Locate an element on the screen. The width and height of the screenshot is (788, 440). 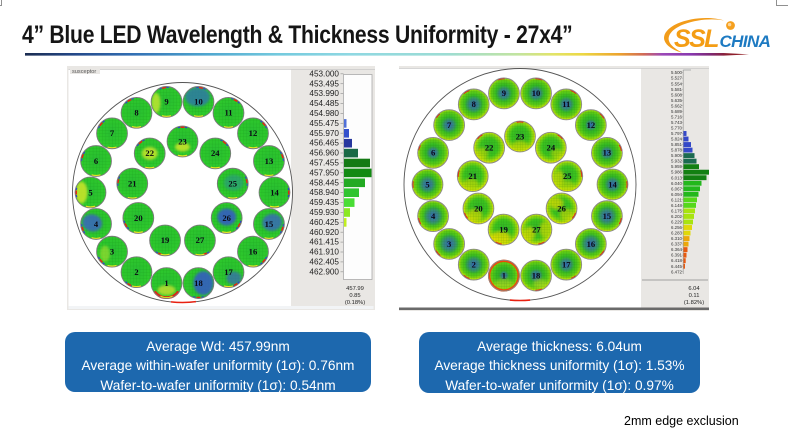
svg-text: 5.581 is located at coordinates (677, 89).